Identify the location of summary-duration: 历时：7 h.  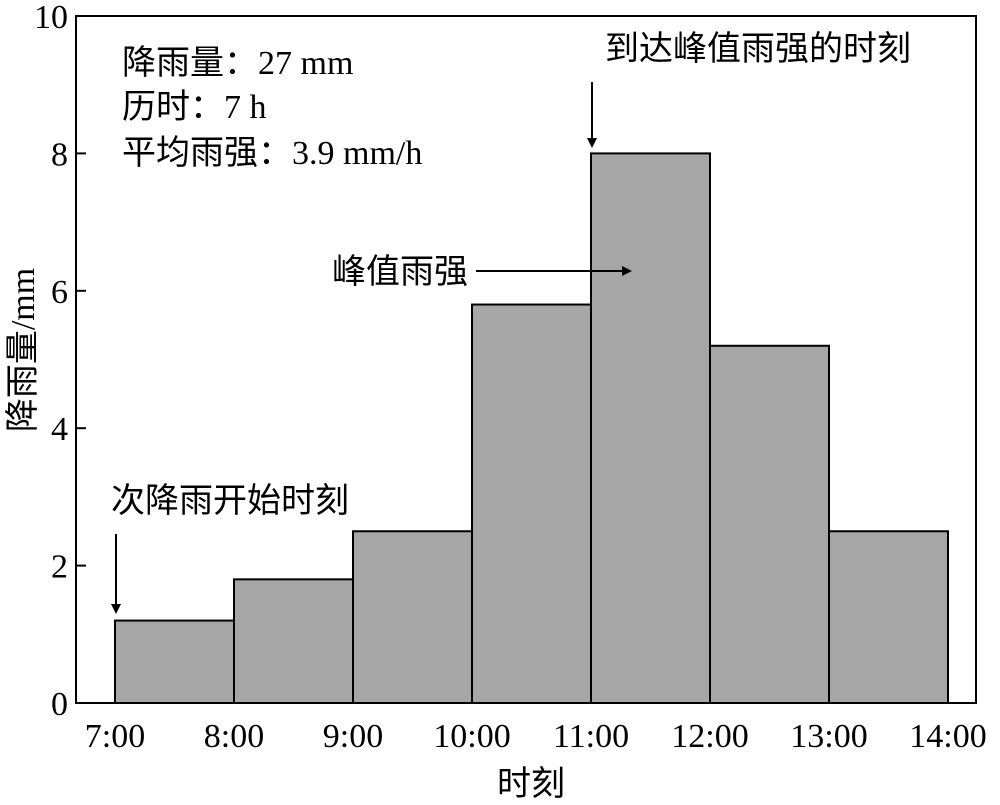
(194, 107).